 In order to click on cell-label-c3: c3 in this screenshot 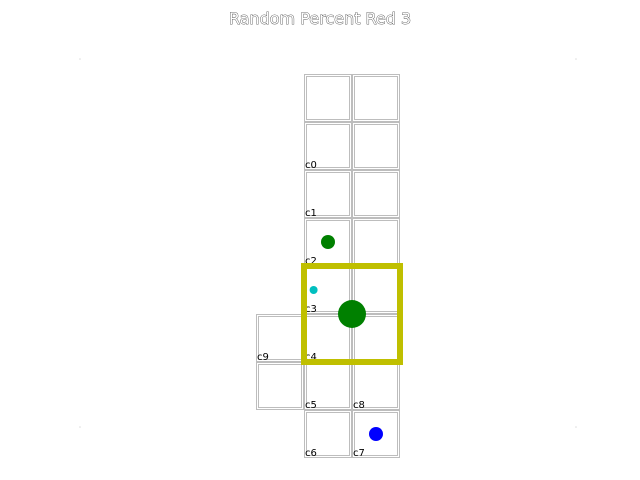, I will do `click(311, 309)`.